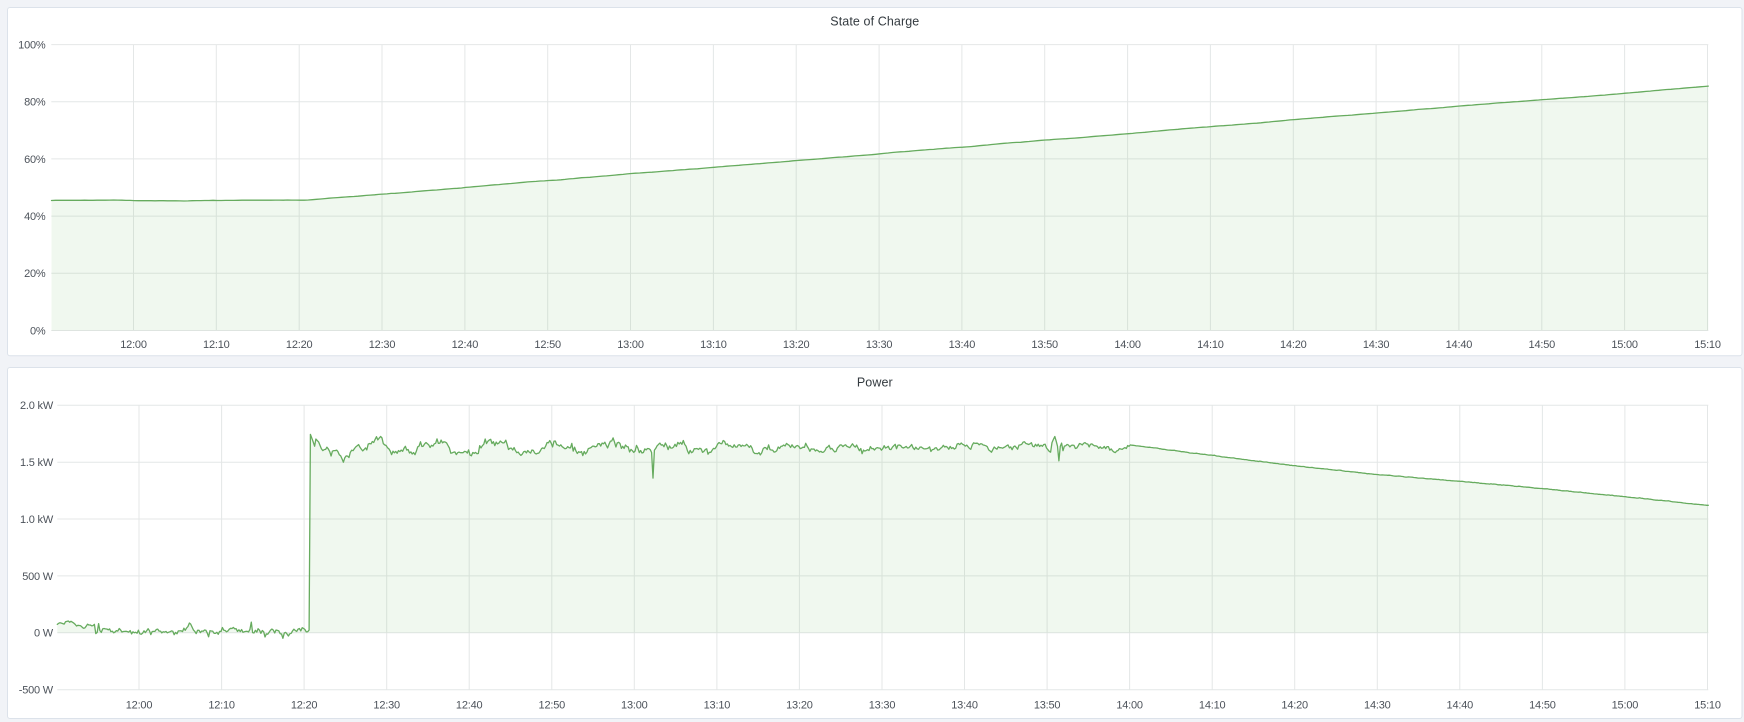 Image resolution: width=1744 pixels, height=722 pixels. Describe the element at coordinates (37, 463) in the screenshot. I see `svg-text: 1.5 kW` at that location.